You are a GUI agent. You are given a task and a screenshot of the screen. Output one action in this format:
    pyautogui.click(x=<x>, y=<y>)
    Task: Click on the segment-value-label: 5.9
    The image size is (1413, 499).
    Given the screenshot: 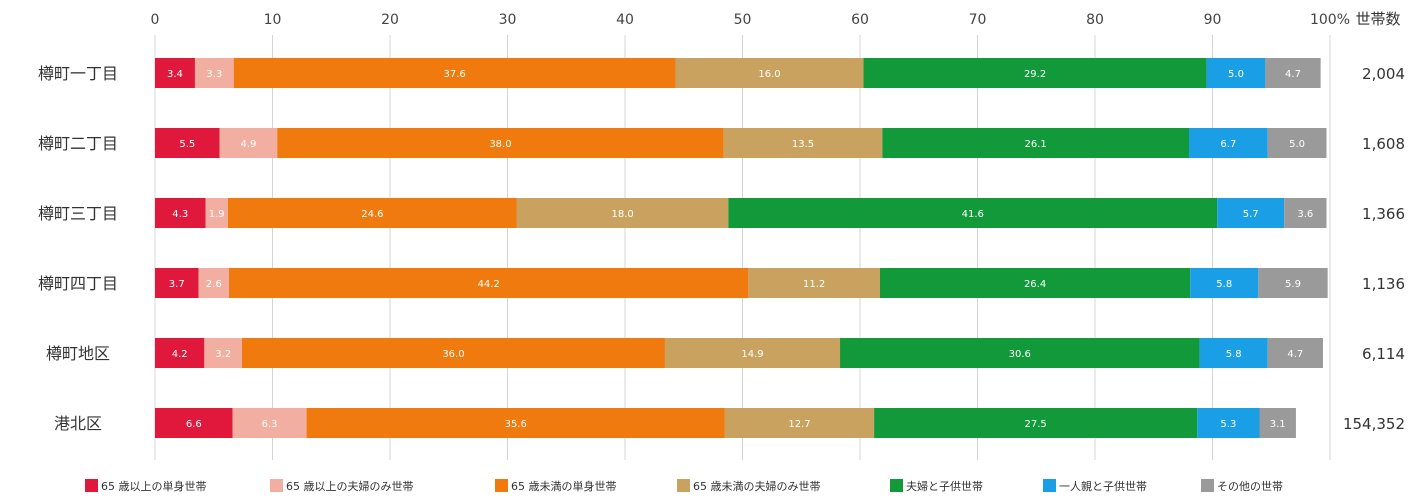 What is the action you would take?
    pyautogui.click(x=1293, y=284)
    